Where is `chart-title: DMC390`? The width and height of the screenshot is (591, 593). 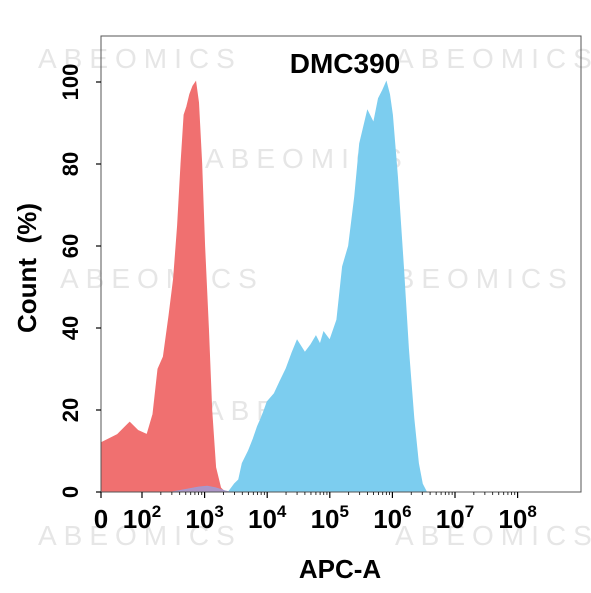
chart-title: DMC390 is located at coordinates (345, 63).